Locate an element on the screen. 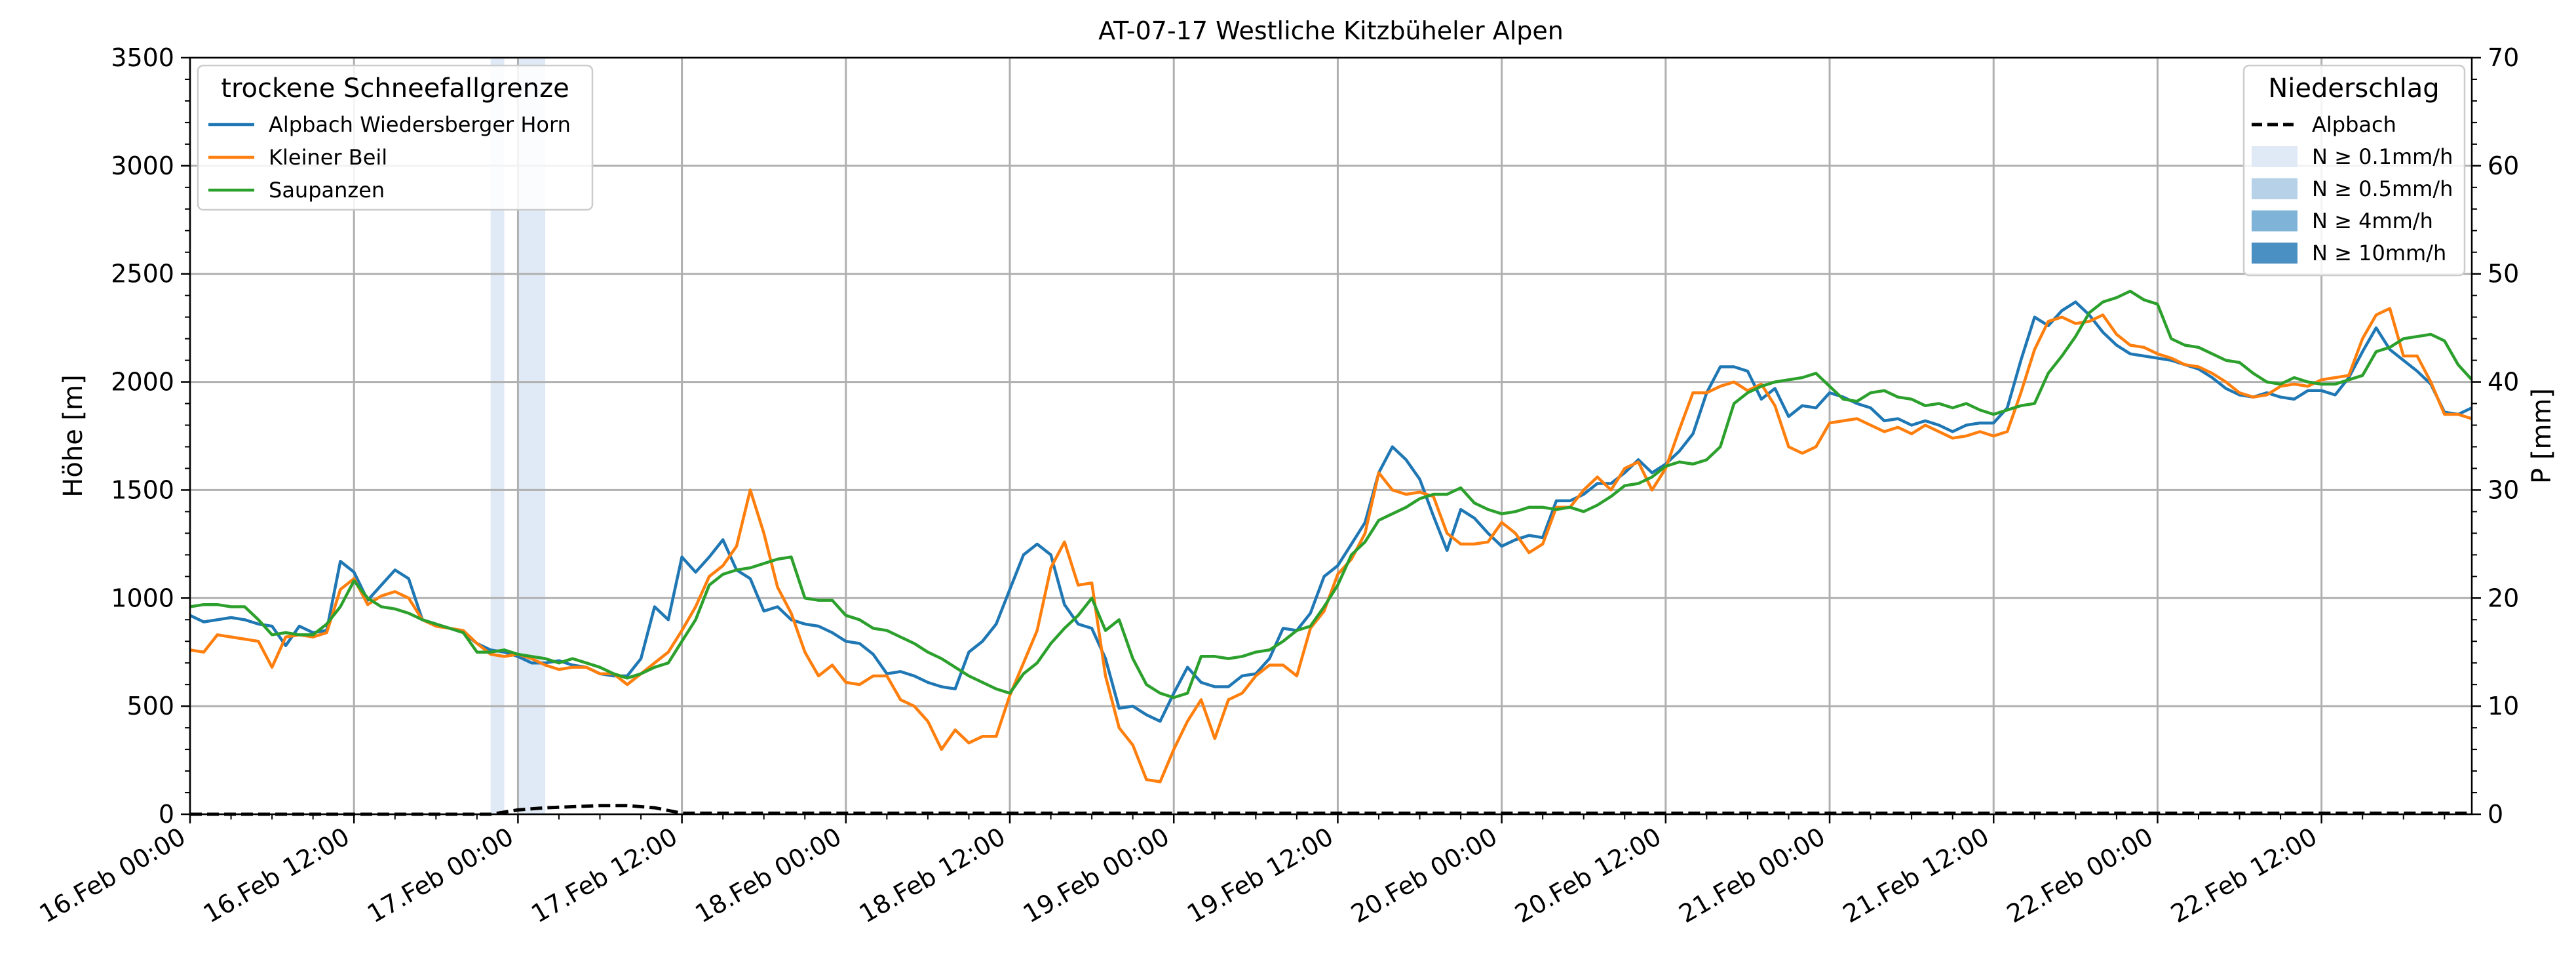 This screenshot has height=967, width=2576. y2-tick-label: 0 is located at coordinates (2495, 814).